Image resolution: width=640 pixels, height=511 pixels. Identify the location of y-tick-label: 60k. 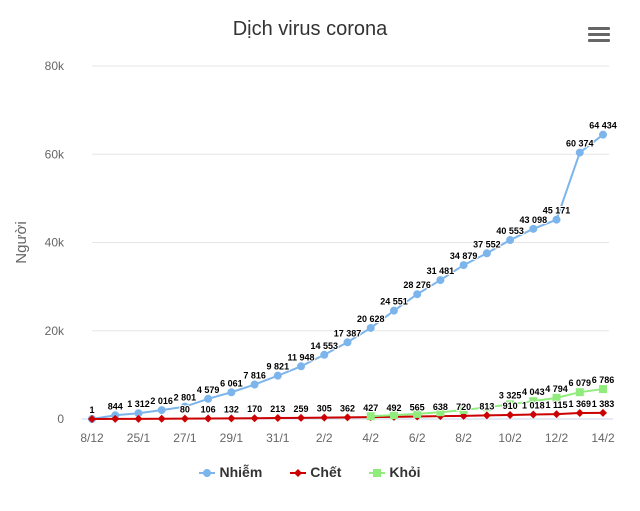
(55, 154).